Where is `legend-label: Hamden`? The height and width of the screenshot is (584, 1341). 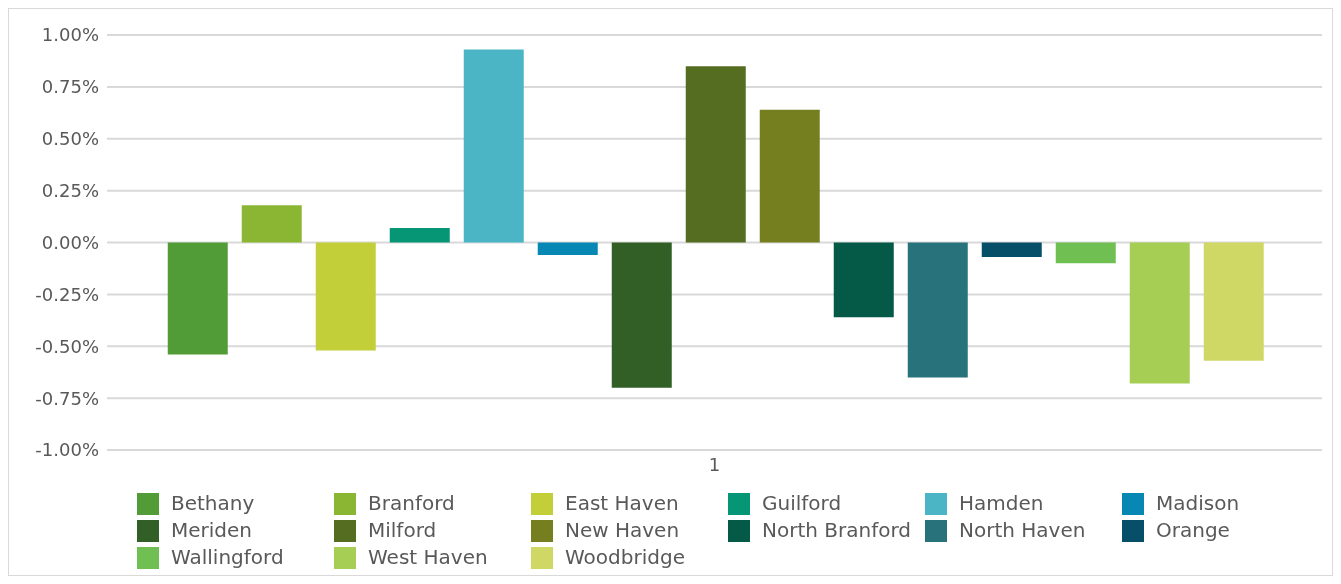
legend-label: Hamden is located at coordinates (1001, 503).